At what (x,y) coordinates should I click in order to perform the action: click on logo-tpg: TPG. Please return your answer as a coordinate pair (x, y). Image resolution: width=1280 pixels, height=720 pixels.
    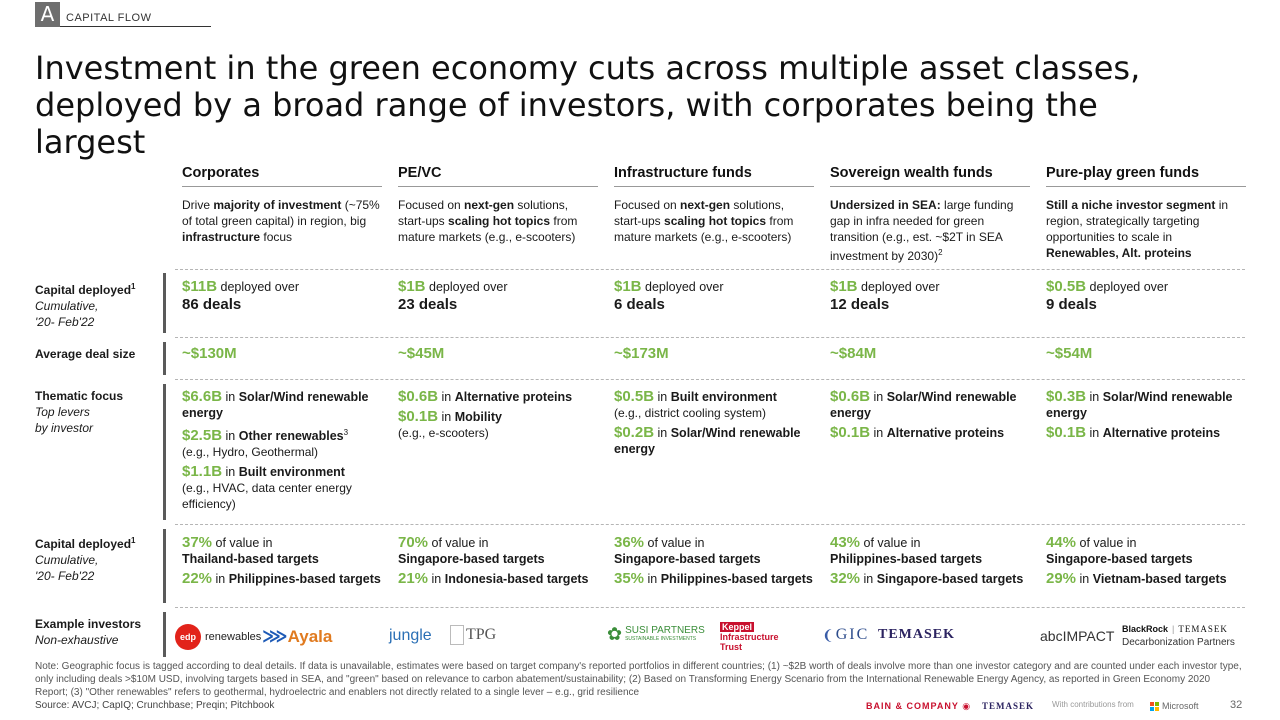
    Looking at the image, I should click on (473, 635).